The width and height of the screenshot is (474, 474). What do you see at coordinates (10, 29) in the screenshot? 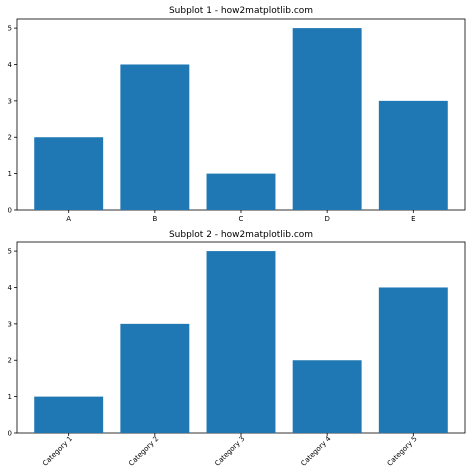
I see `subplot-1-y-tick-label: 5` at bounding box center [10, 29].